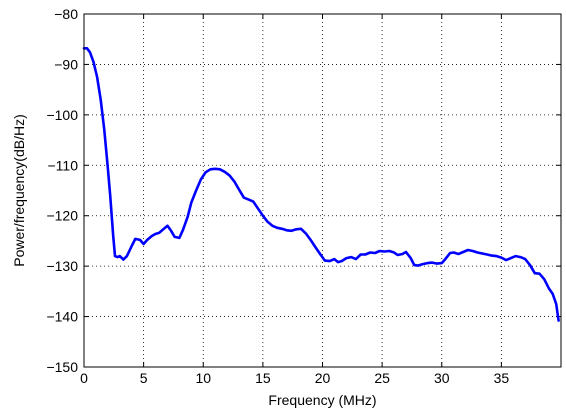  What do you see at coordinates (62, 317) in the screenshot?
I see `y-tick-label: −140` at bounding box center [62, 317].